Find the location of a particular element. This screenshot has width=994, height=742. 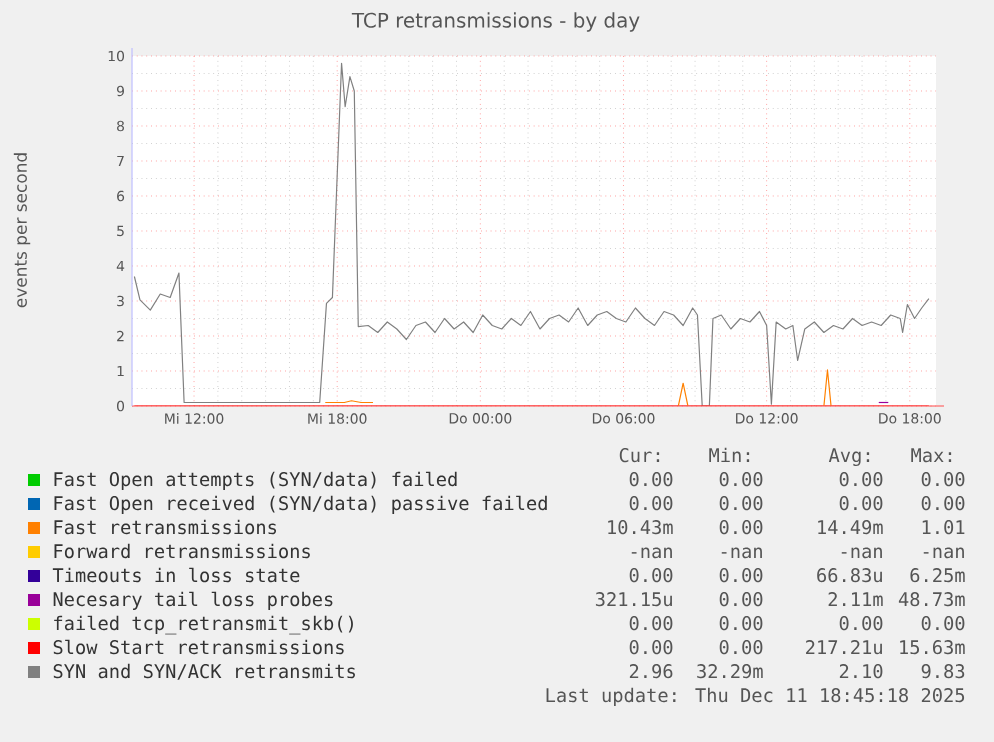

text: 9.83 is located at coordinates (943, 671).